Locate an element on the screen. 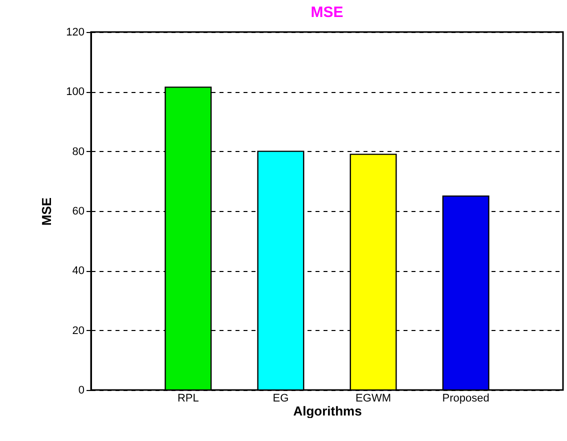  y-tick-label: 60 is located at coordinates (78, 212).